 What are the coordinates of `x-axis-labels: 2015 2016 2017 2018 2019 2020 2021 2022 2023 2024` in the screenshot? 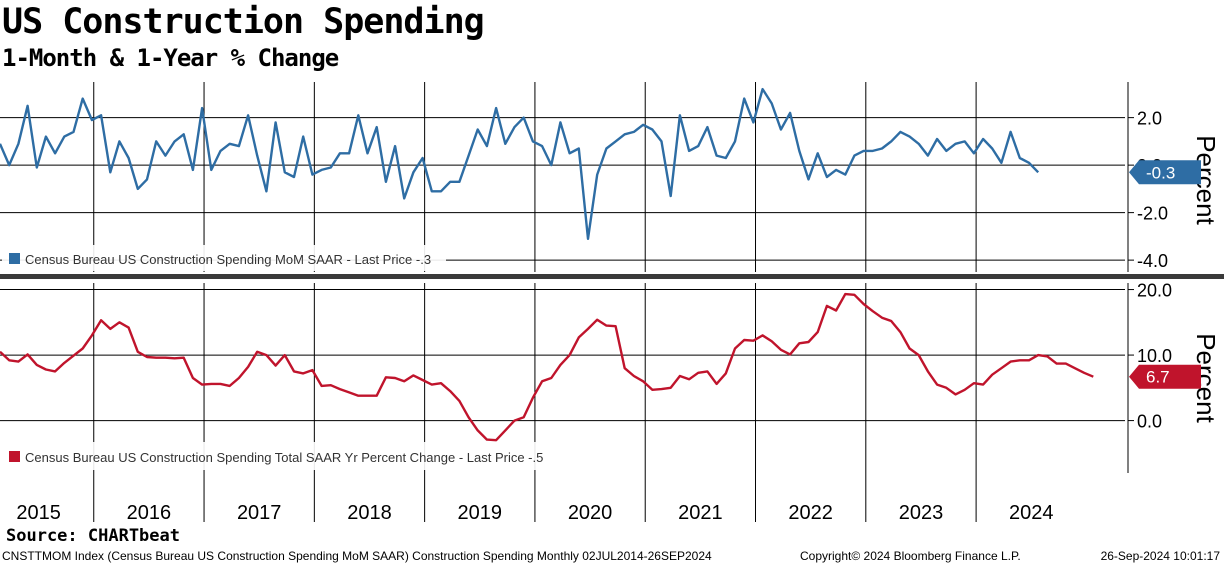 It's located at (535, 498).